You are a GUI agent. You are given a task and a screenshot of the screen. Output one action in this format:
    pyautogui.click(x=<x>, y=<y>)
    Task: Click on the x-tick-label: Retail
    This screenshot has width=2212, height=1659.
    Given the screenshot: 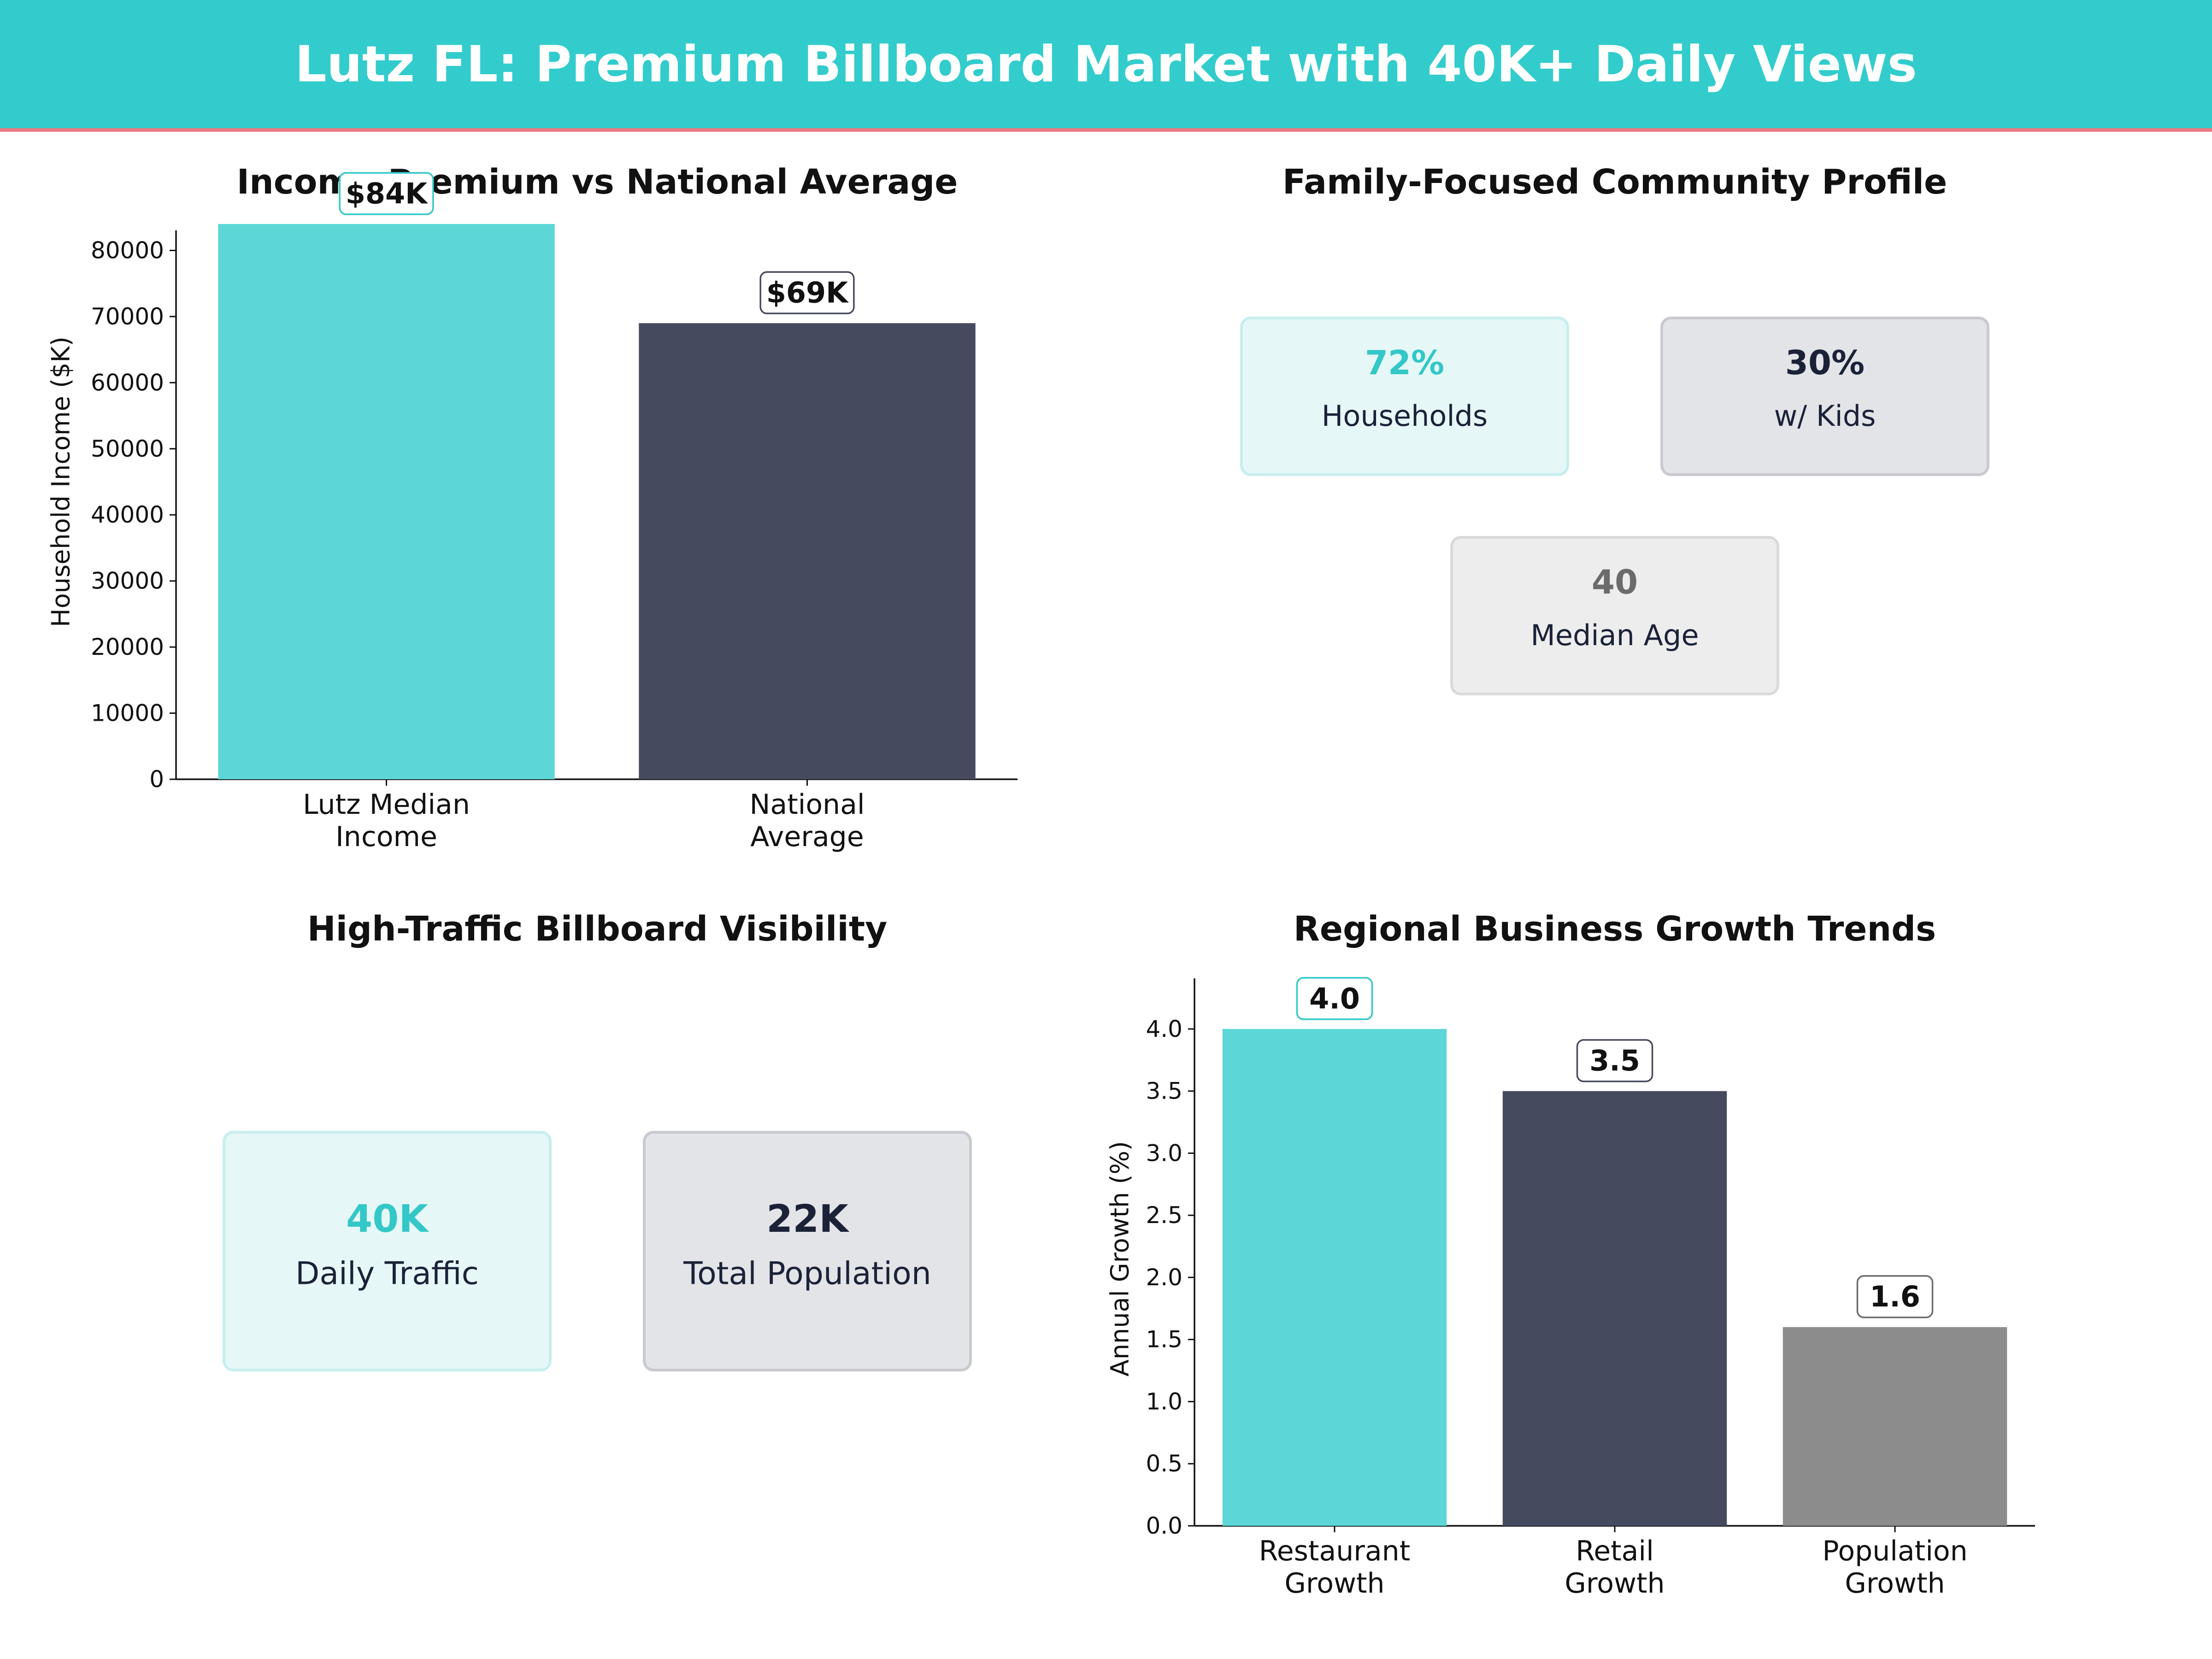 What is the action you would take?
    pyautogui.click(x=1615, y=1551)
    